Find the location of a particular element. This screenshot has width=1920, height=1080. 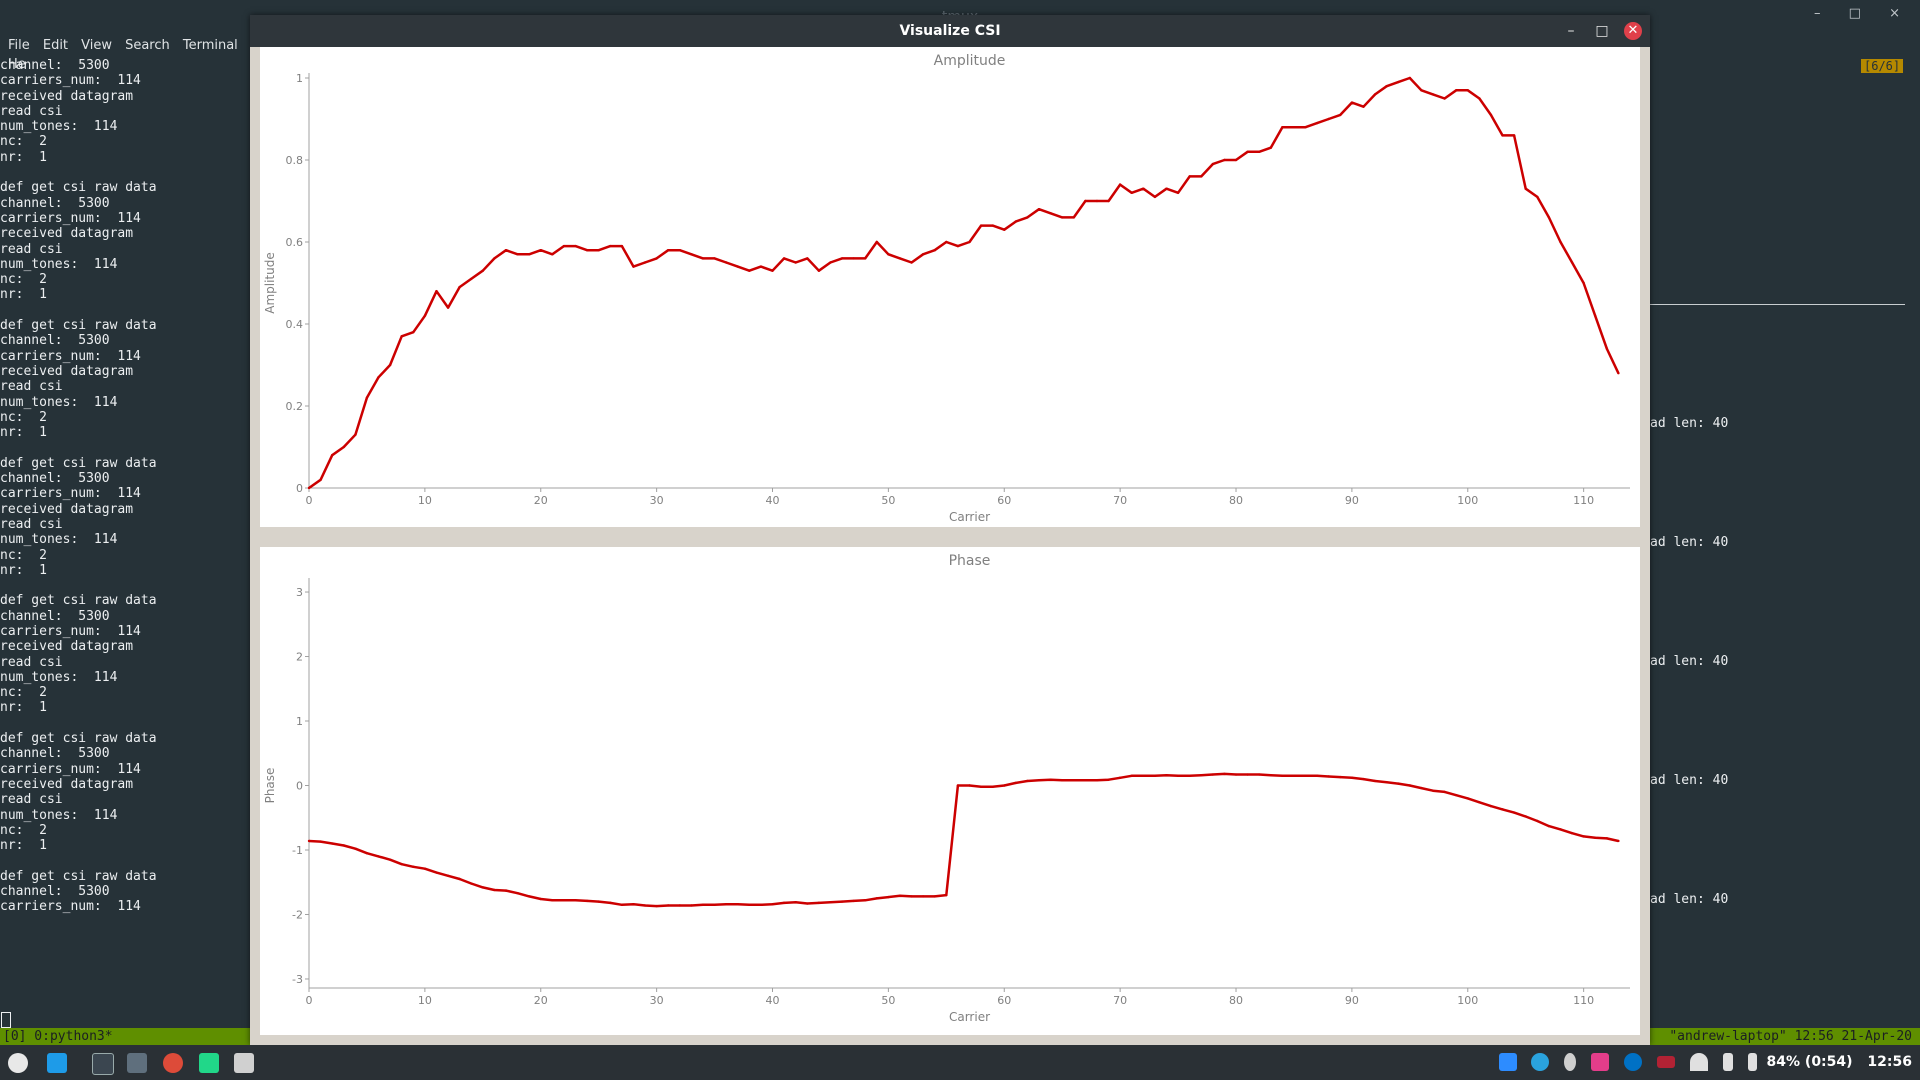

battery-icon is located at coordinates (1752, 1062).